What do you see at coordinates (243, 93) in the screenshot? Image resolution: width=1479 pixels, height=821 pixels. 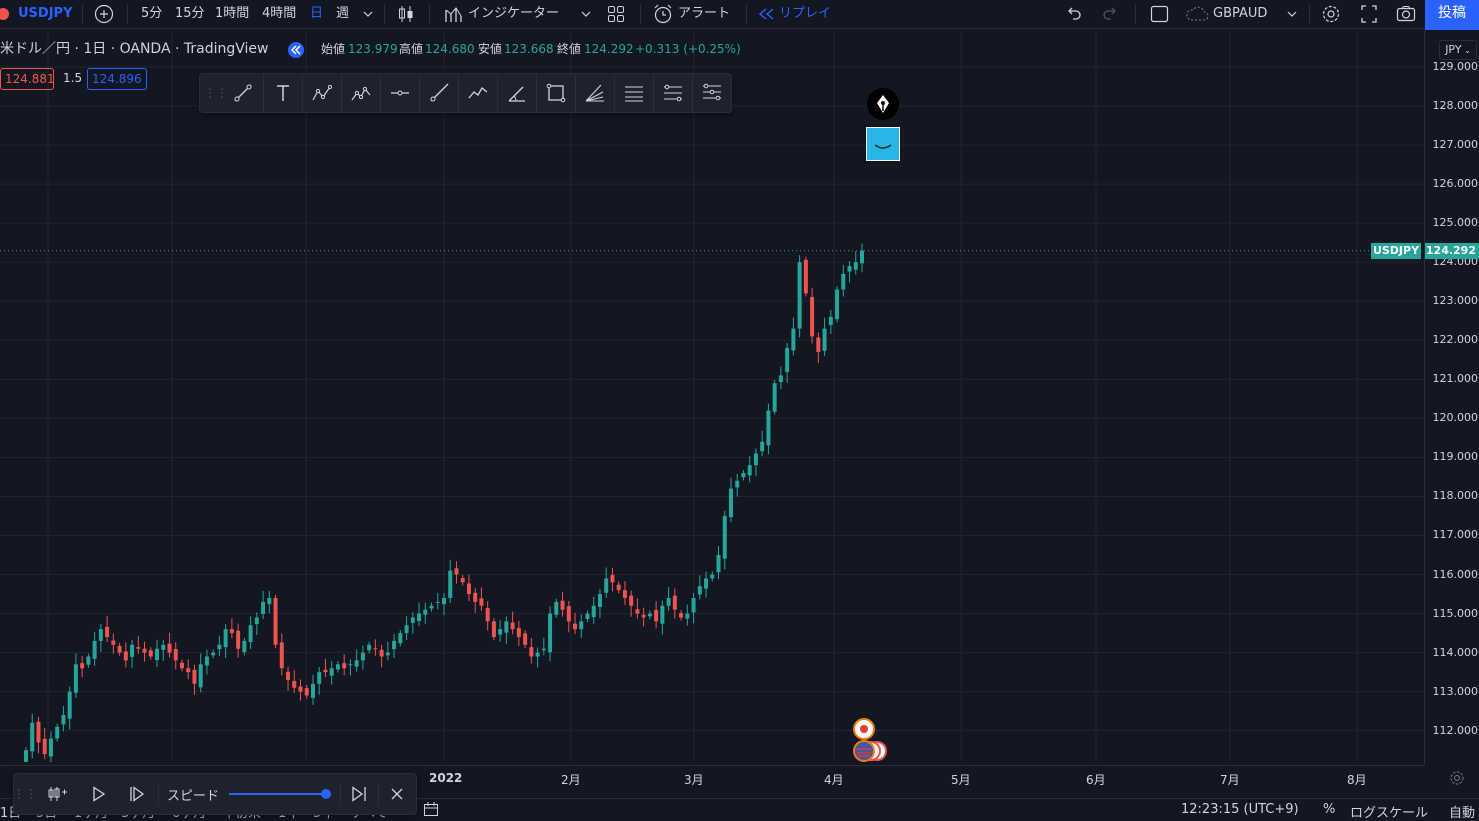 I see `trend-line-icon` at bounding box center [243, 93].